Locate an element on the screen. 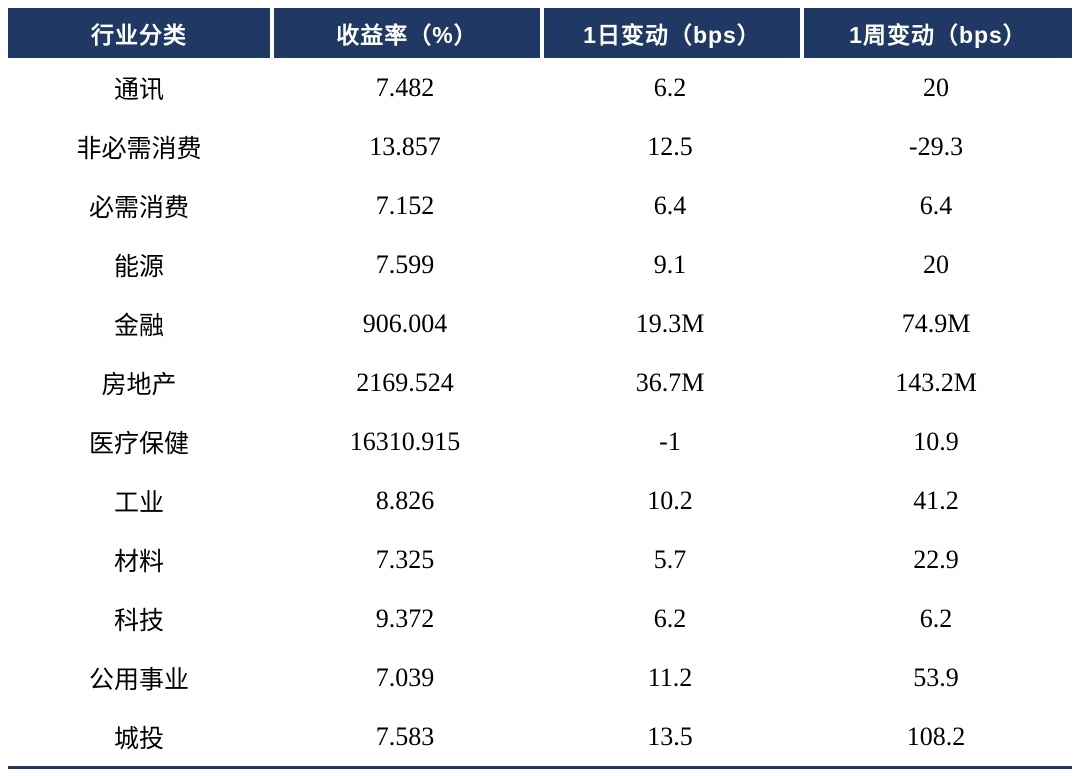 The image size is (1080, 776). header-row: 行业分类 收益率（%） 1日变动（bps） 1周变动（bps） is located at coordinates (540, 33).